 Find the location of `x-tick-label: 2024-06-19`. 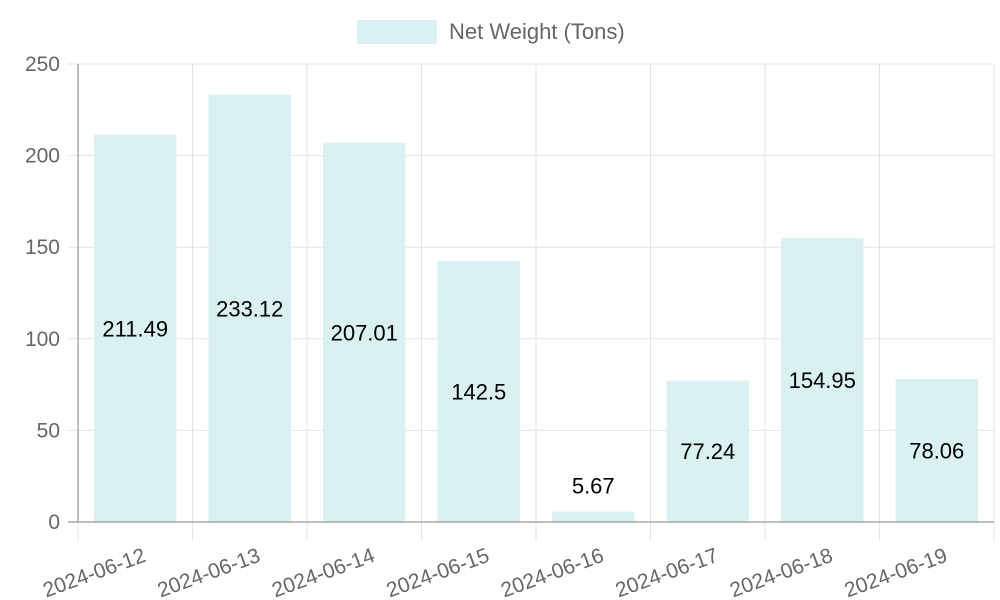

x-tick-label: 2024-06-19 is located at coordinates (896, 572).